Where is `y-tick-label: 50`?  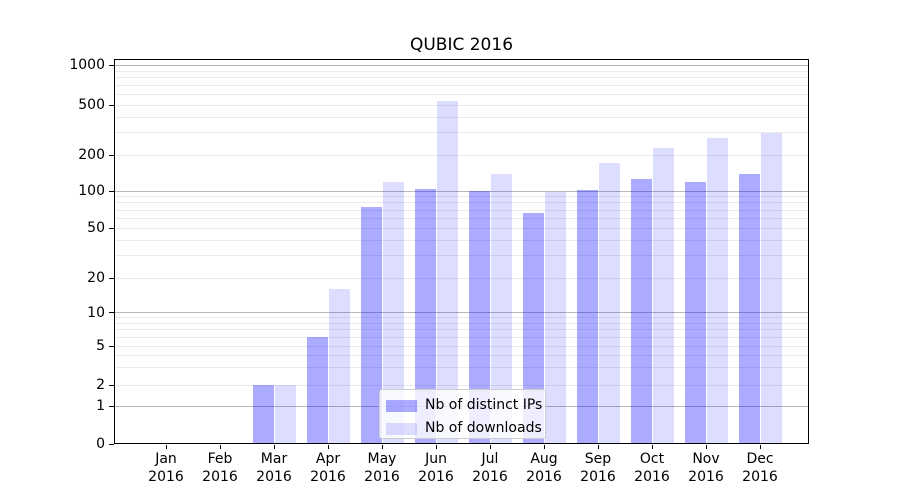 y-tick-label: 50 is located at coordinates (96, 228).